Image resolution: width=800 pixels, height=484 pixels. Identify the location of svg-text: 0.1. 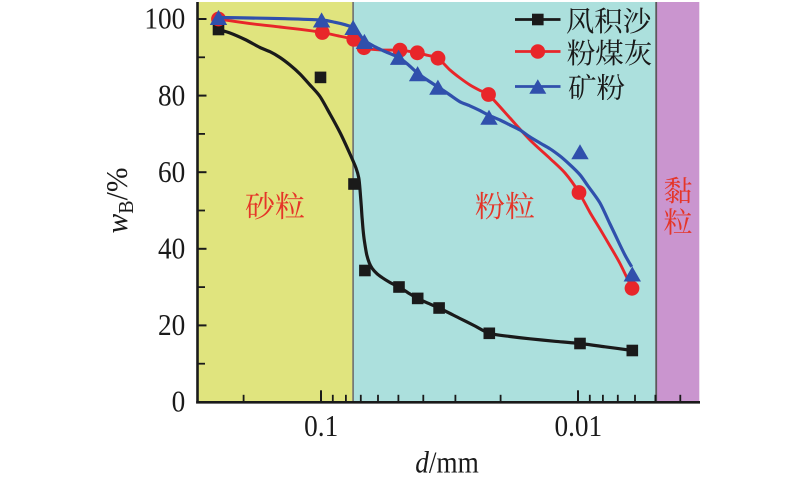
(321, 426).